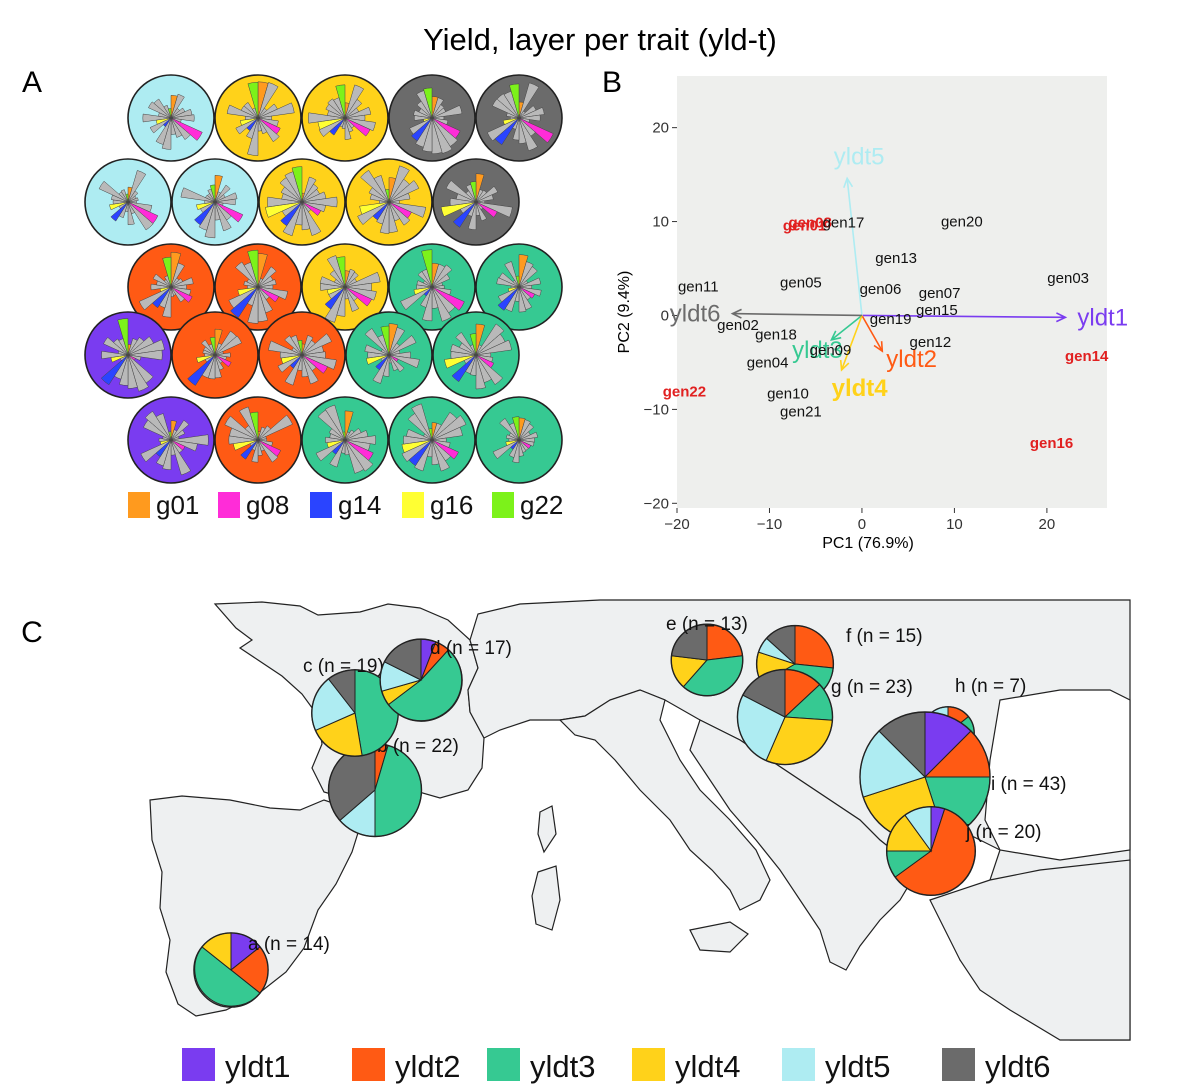 The height and width of the screenshot is (1091, 1200). Describe the element at coordinates (684, 392) in the screenshot. I see `point-label-gen22: gen22` at that location.